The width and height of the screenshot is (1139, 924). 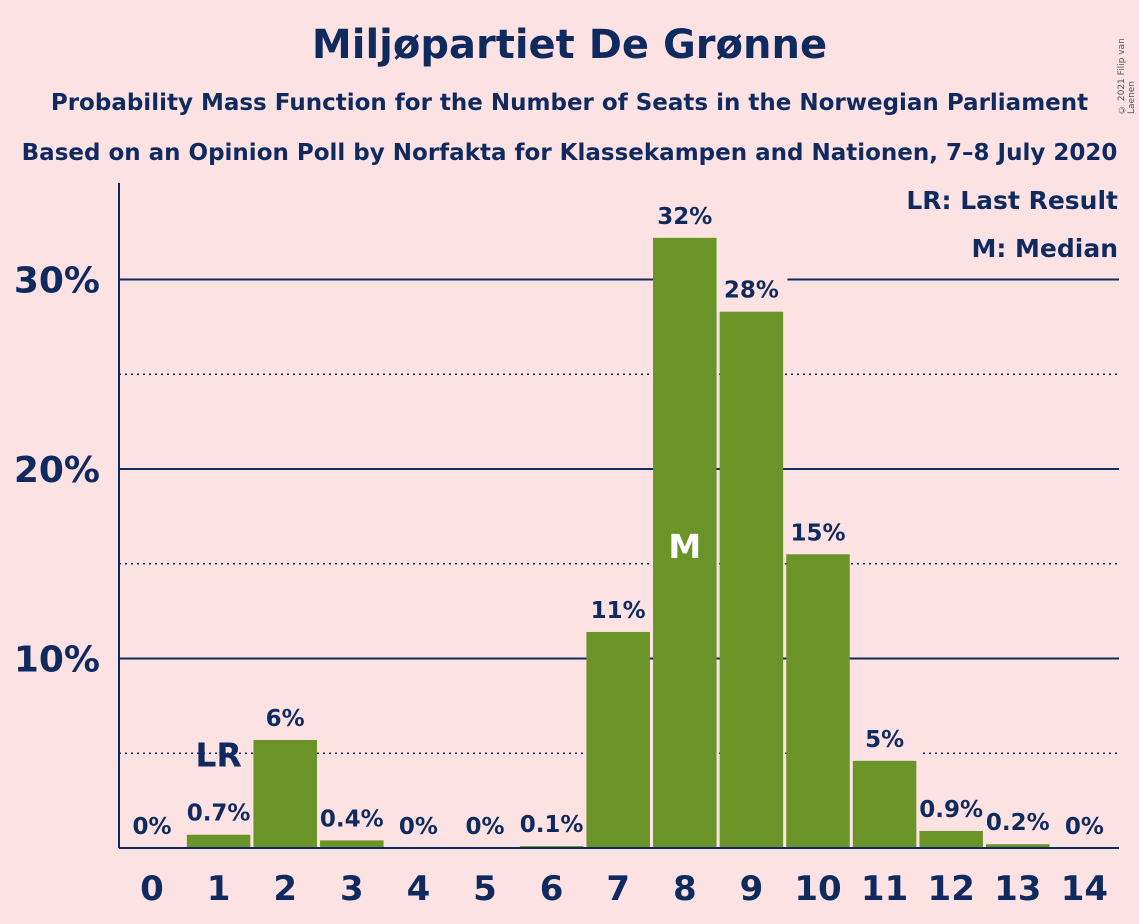 I want to click on y-tick-label: 10%, so click(x=57, y=660).